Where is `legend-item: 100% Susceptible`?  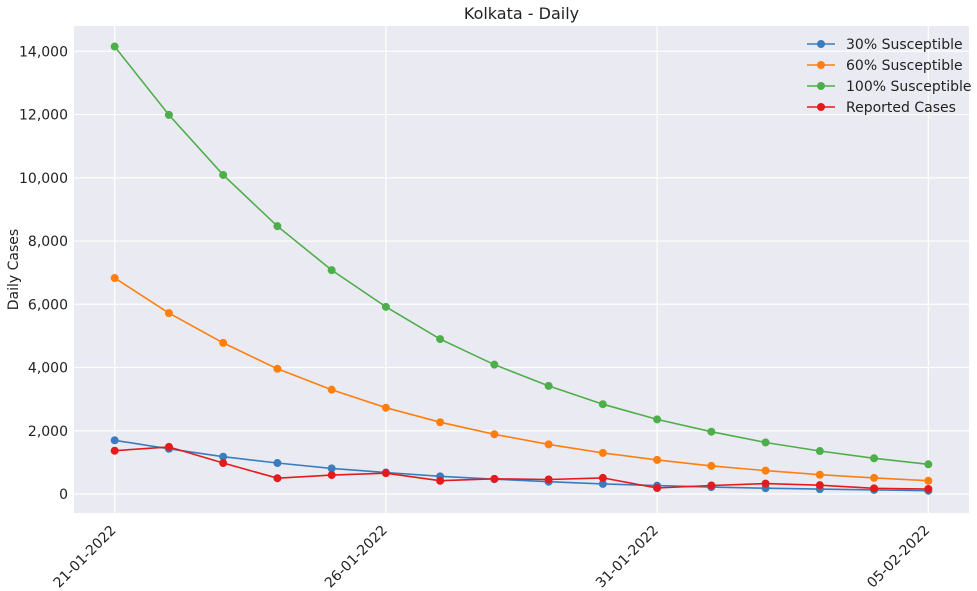
legend-item: 100% Susceptible is located at coordinates (889, 87).